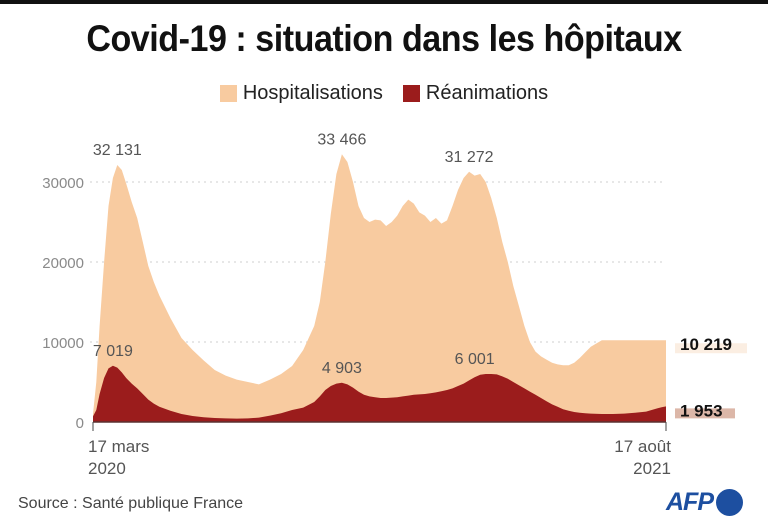 Image resolution: width=768 pixels, height=530 pixels. I want to click on chart-legend: Hospitalisations Réanimations, so click(384, 93).